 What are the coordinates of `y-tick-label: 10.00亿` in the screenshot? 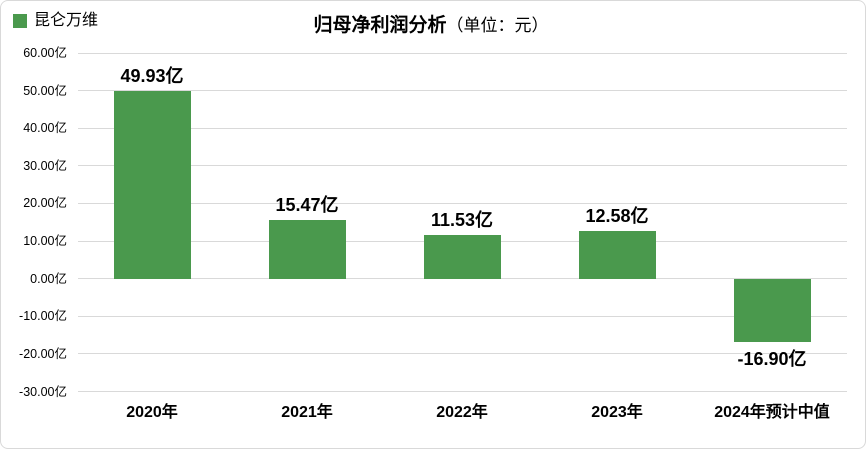 It's located at (45, 241).